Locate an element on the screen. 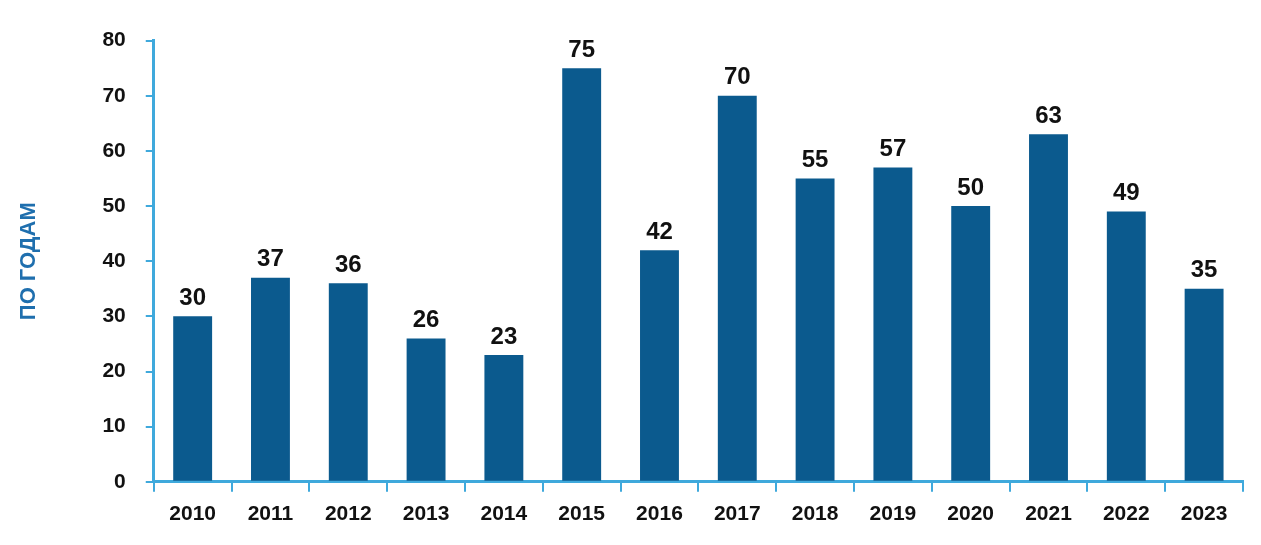 The width and height of the screenshot is (1261, 545). x-tick-label: 2014 is located at coordinates (504, 513).